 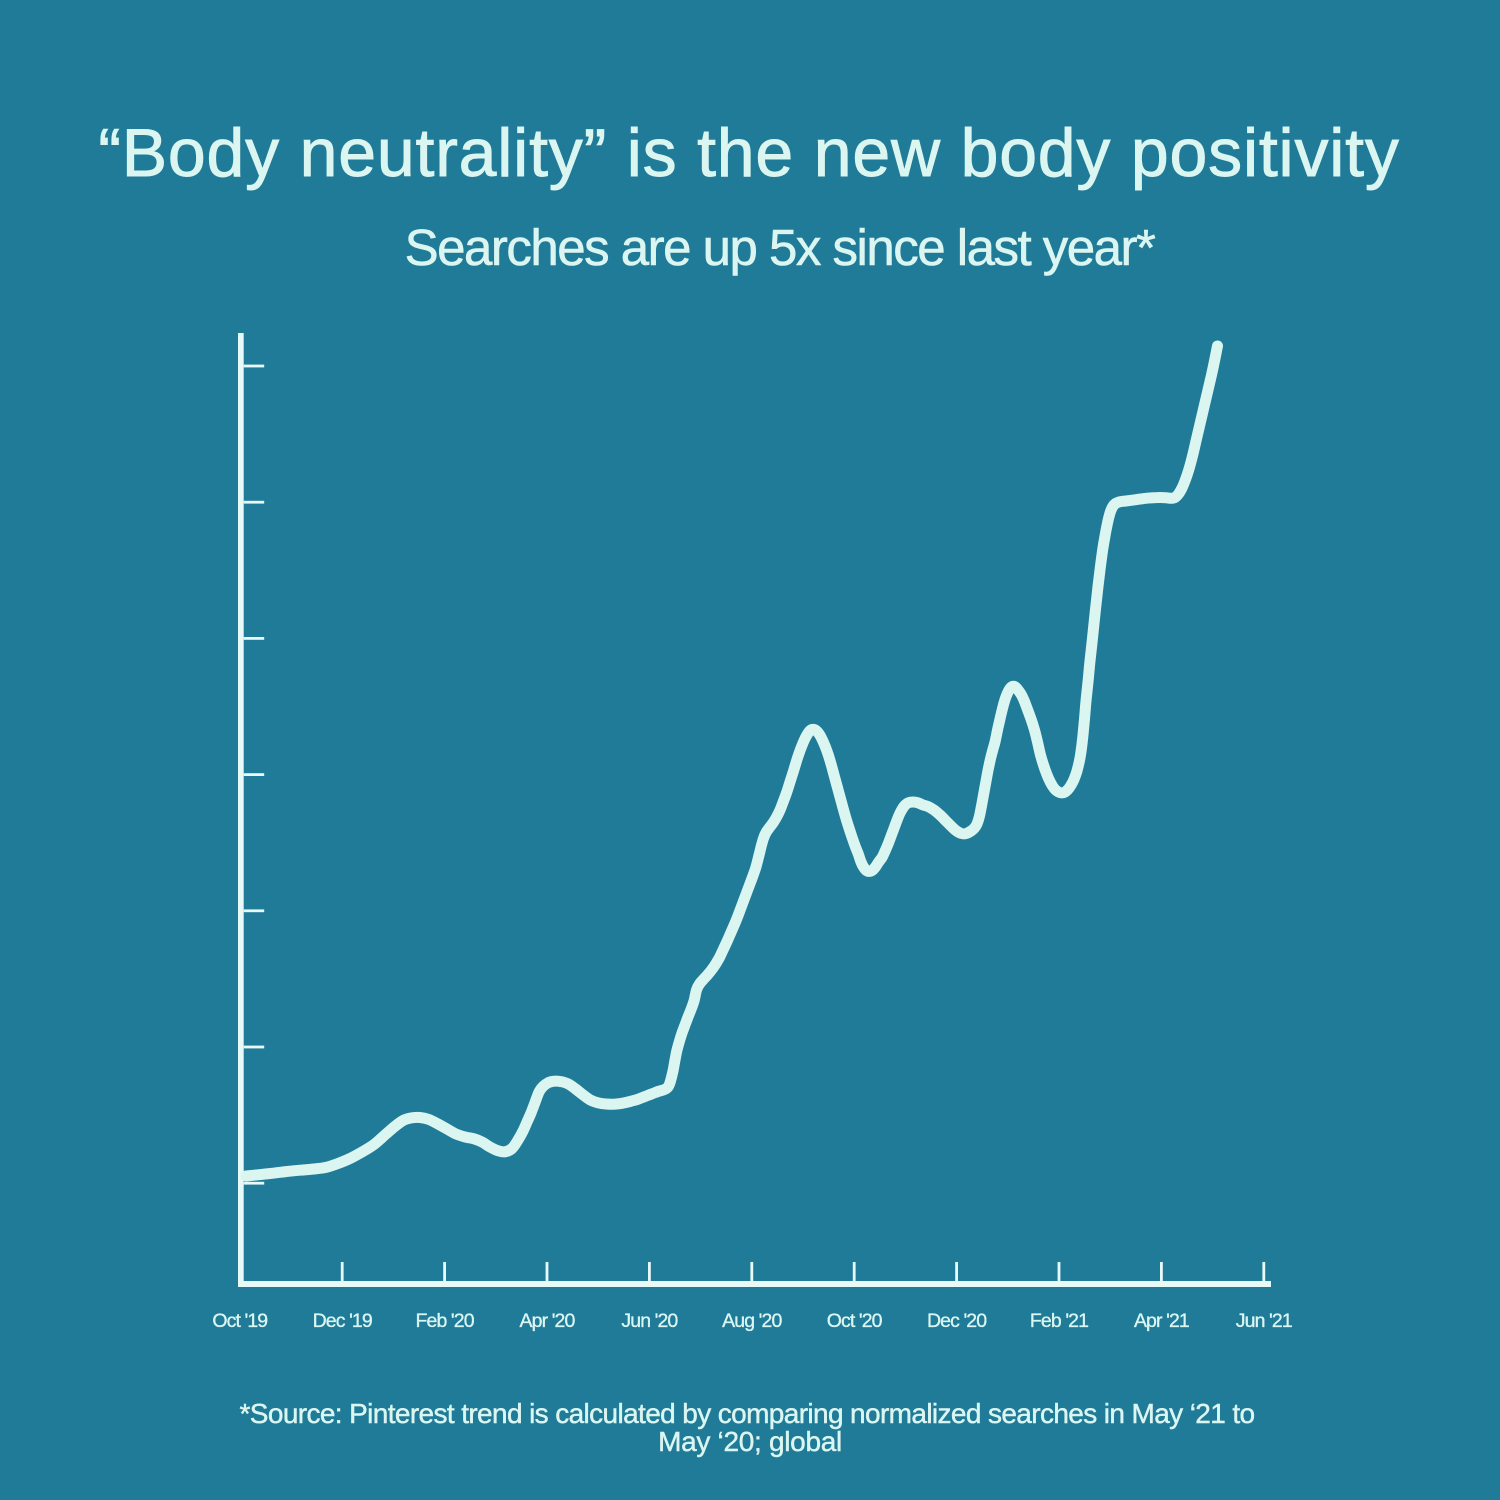 I want to click on svg-text: Apr '21, so click(x=1161, y=1321).